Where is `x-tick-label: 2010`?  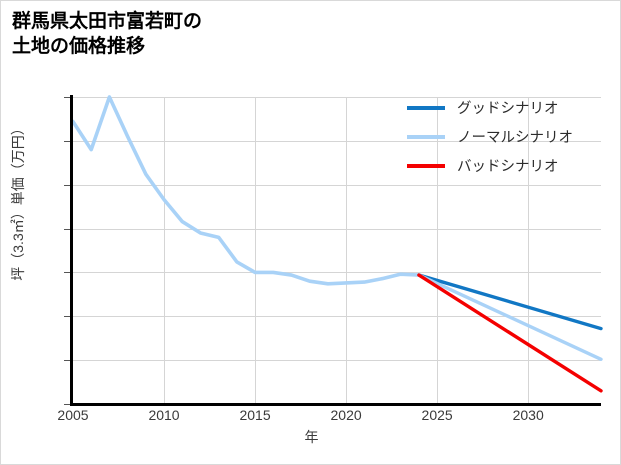
x-tick-label: 2010 is located at coordinates (164, 415).